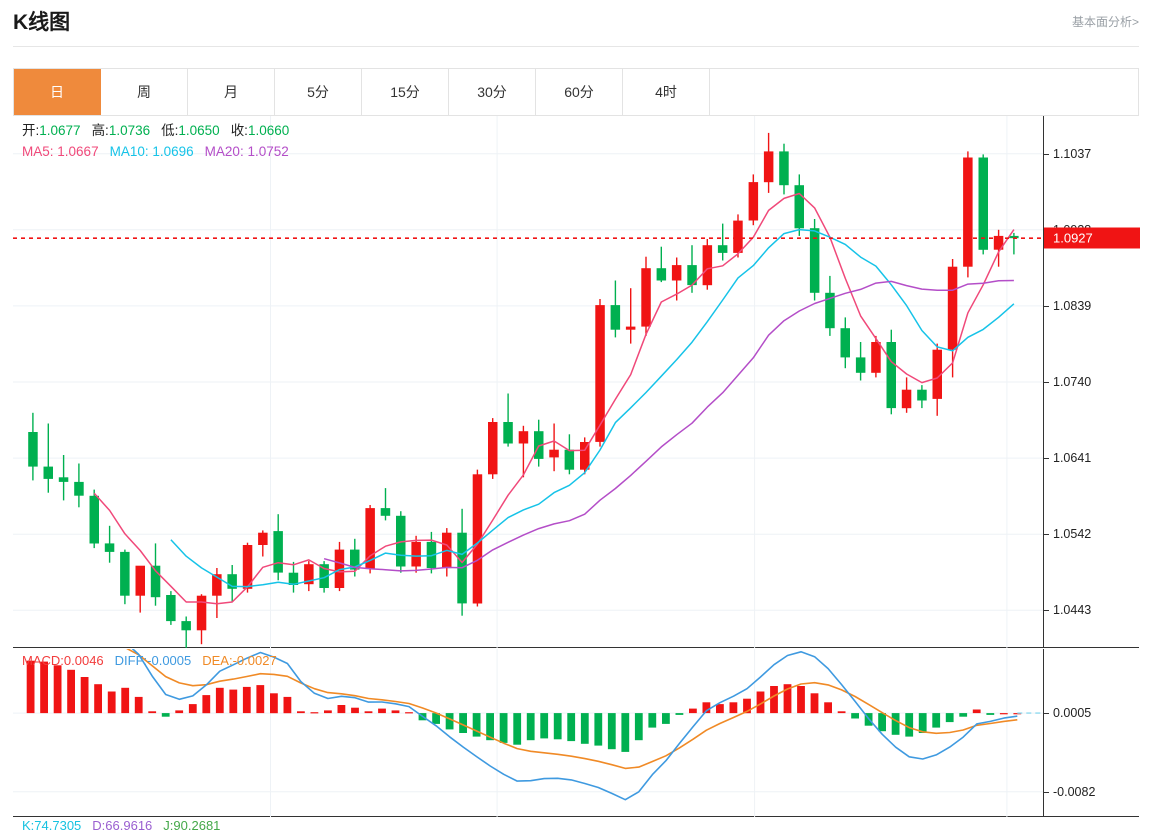 The width and height of the screenshot is (1152, 836). What do you see at coordinates (42, 22) in the screenshot?
I see `page-title: K线图` at bounding box center [42, 22].